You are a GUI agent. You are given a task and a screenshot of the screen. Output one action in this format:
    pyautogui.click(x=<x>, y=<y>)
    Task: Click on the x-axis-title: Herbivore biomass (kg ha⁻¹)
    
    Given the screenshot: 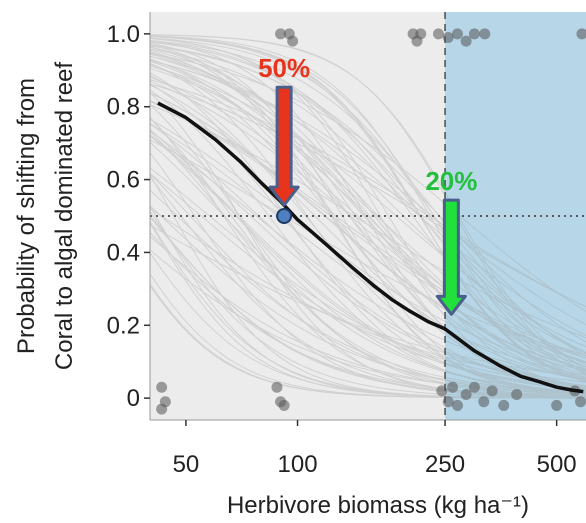 What is the action you would take?
    pyautogui.click(x=378, y=505)
    